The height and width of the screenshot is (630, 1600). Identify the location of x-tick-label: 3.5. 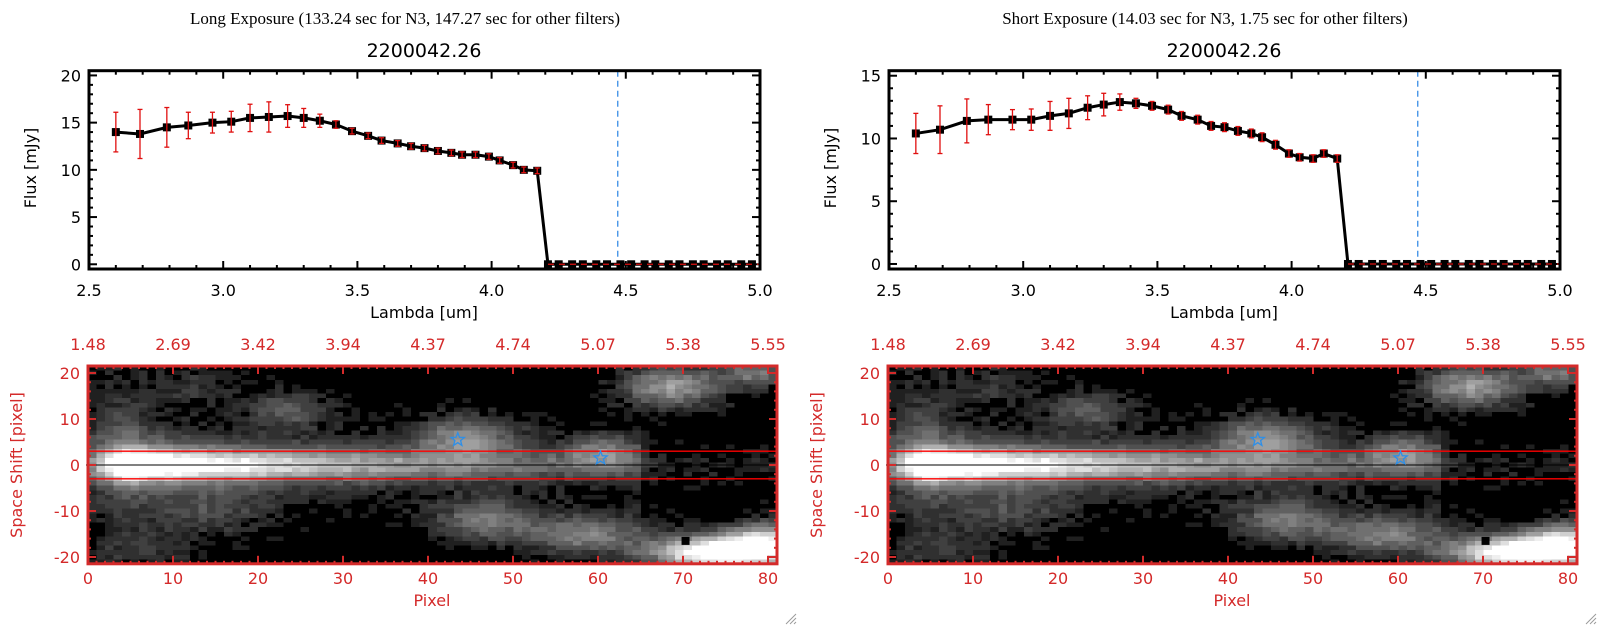
(1157, 290).